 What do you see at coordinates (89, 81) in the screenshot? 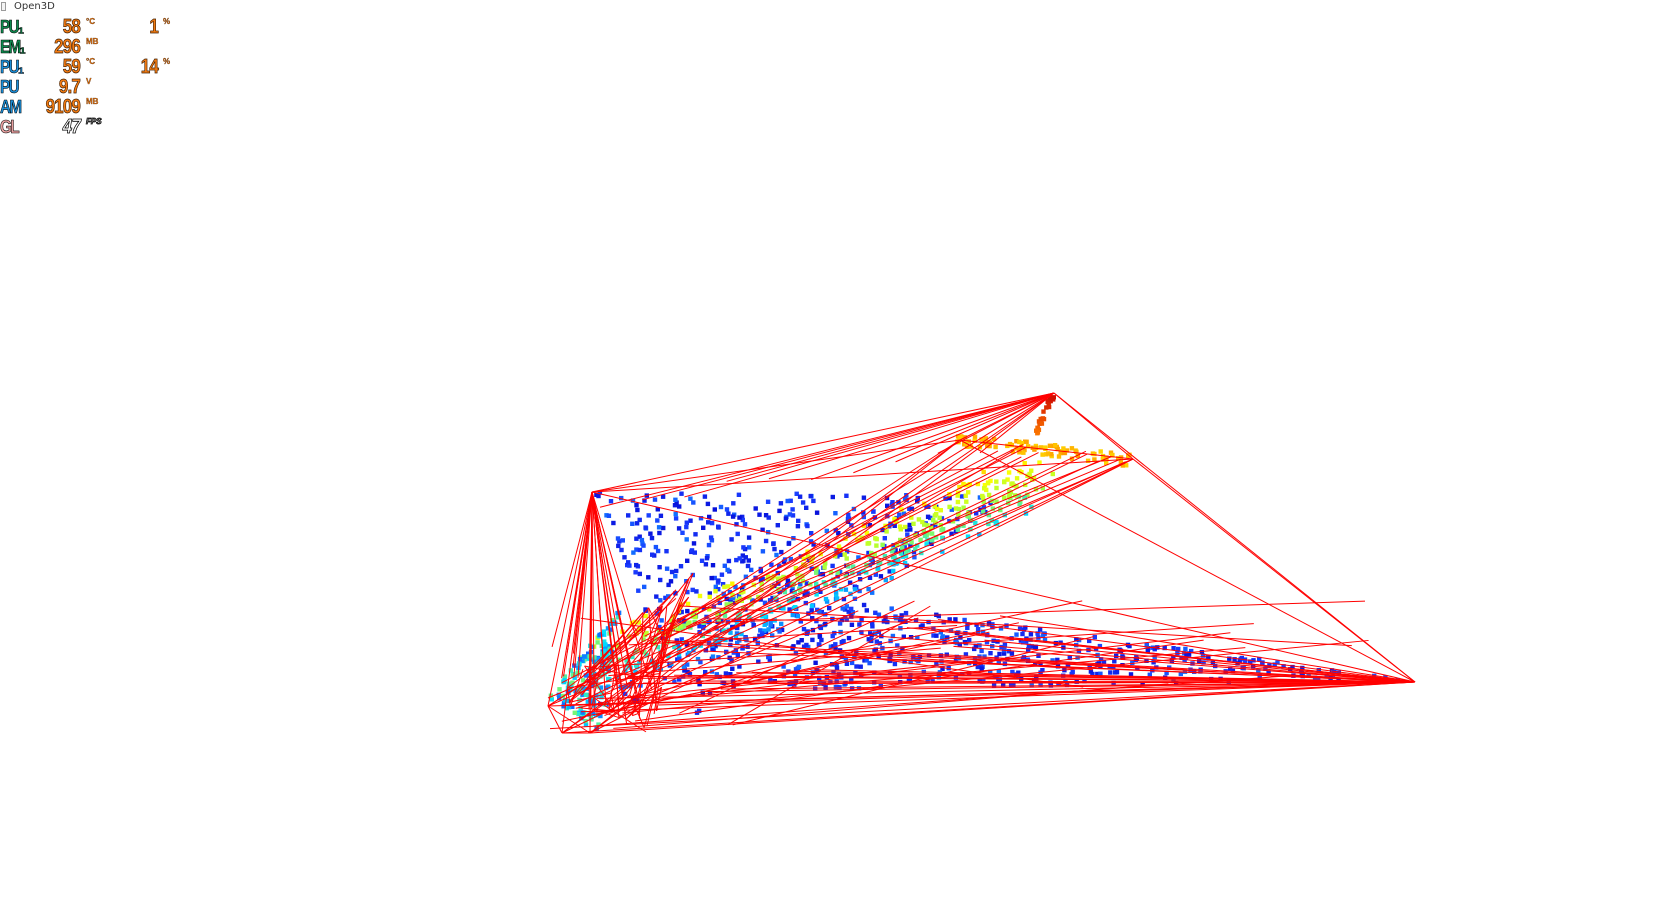
I see `overlay-unit: V` at bounding box center [89, 81].